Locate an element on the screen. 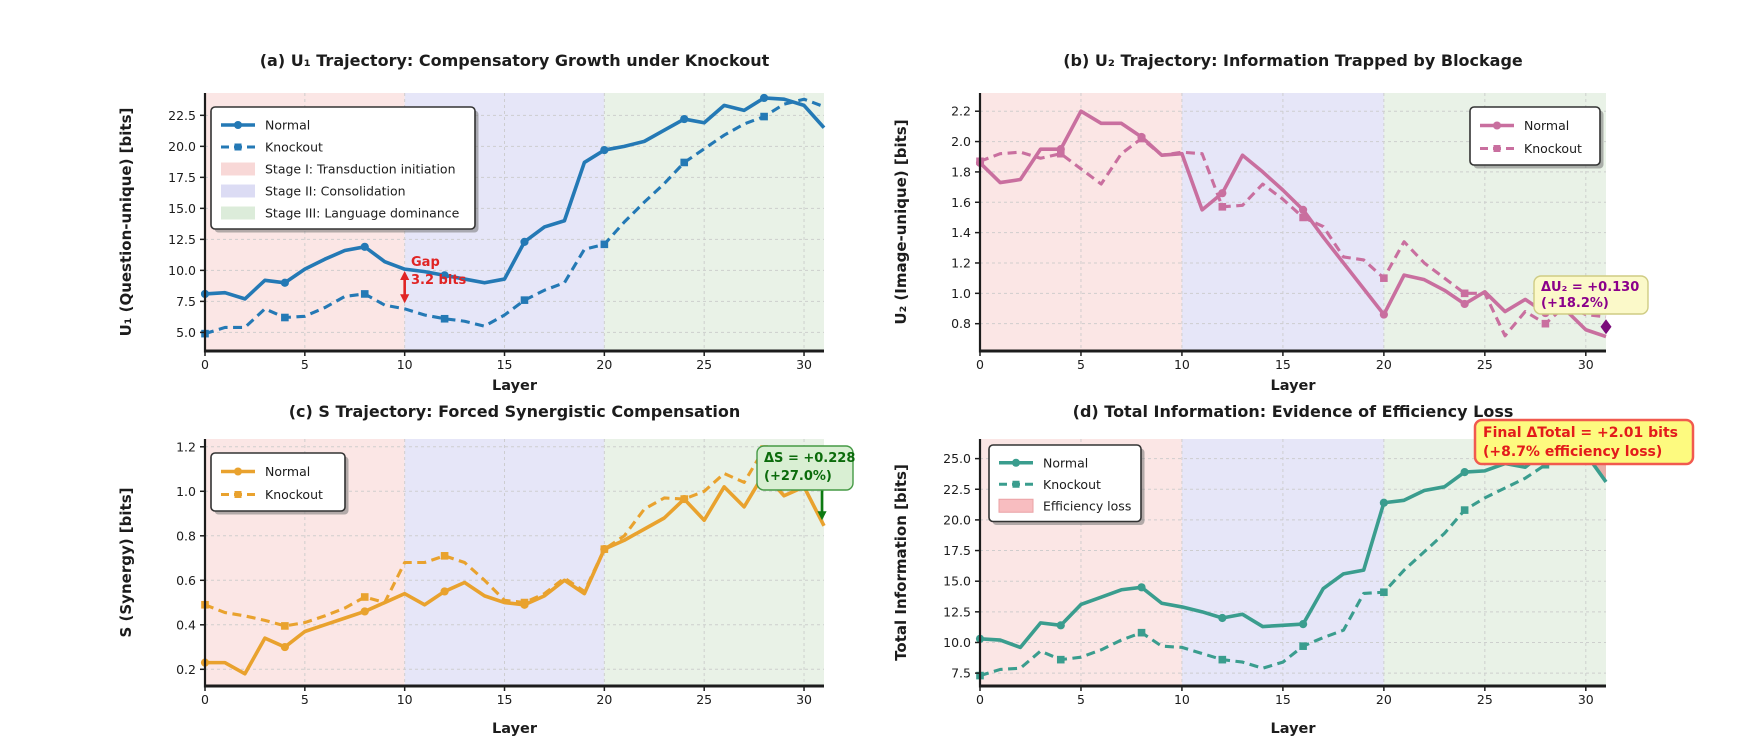 The height and width of the screenshot is (746, 1750). y-tick-label: 0.2 is located at coordinates (186, 669).